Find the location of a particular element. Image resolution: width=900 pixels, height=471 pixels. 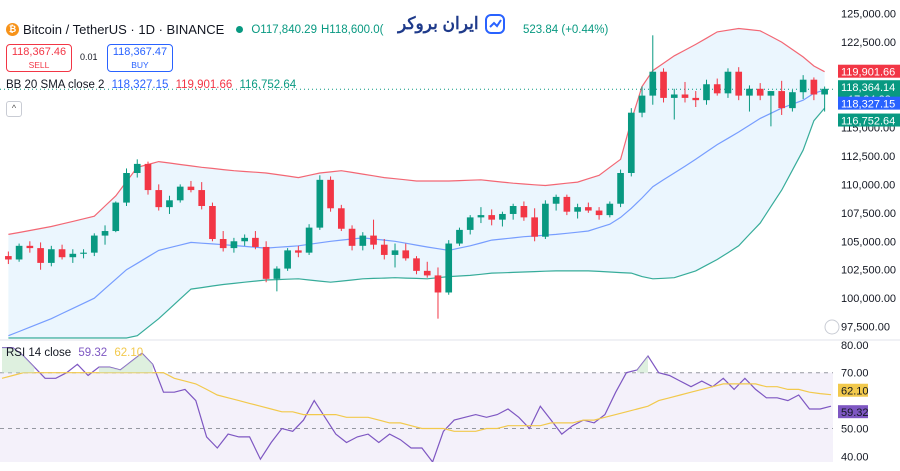

price-axis-tick: 102,500.00 is located at coordinates (868, 271).